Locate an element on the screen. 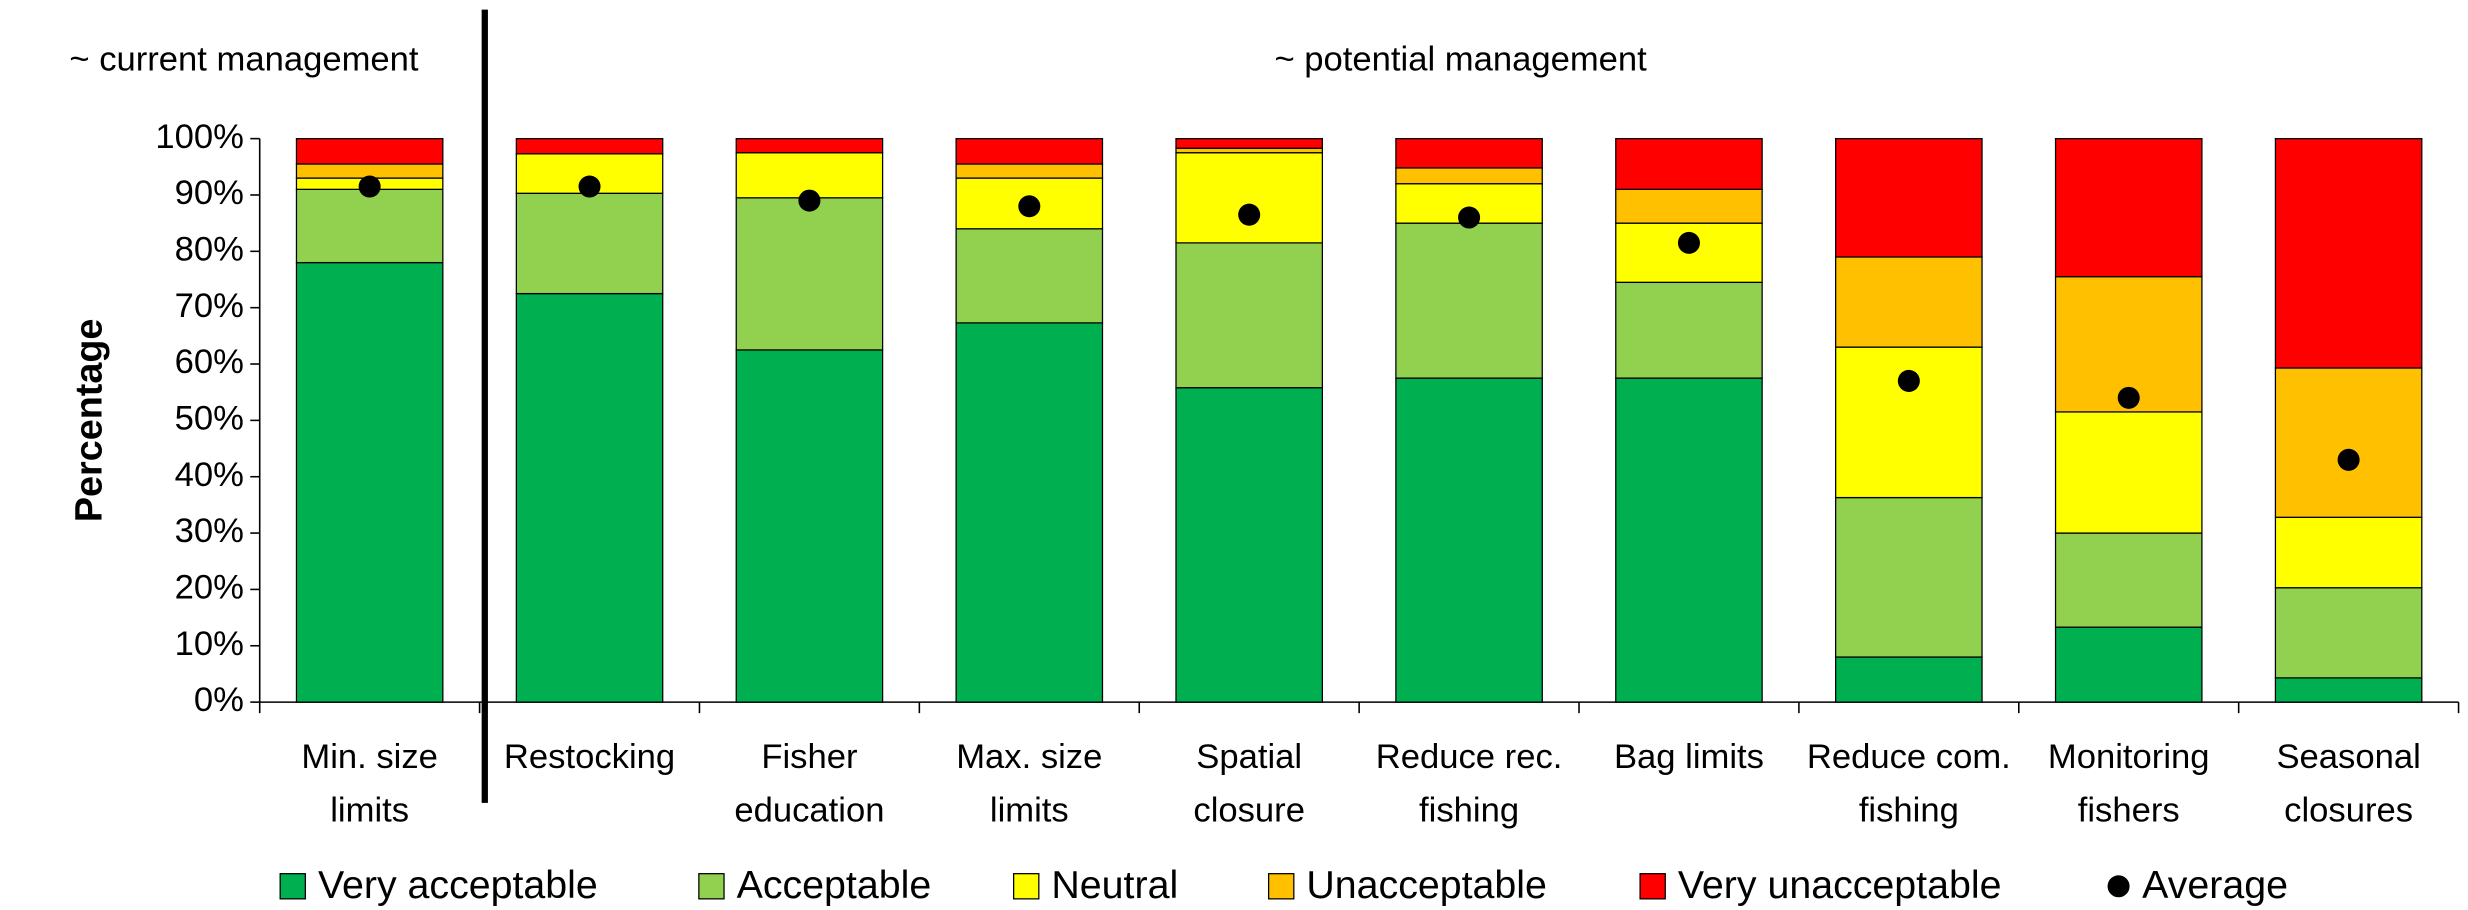  y-tick-label: 40% is located at coordinates (209, 475).